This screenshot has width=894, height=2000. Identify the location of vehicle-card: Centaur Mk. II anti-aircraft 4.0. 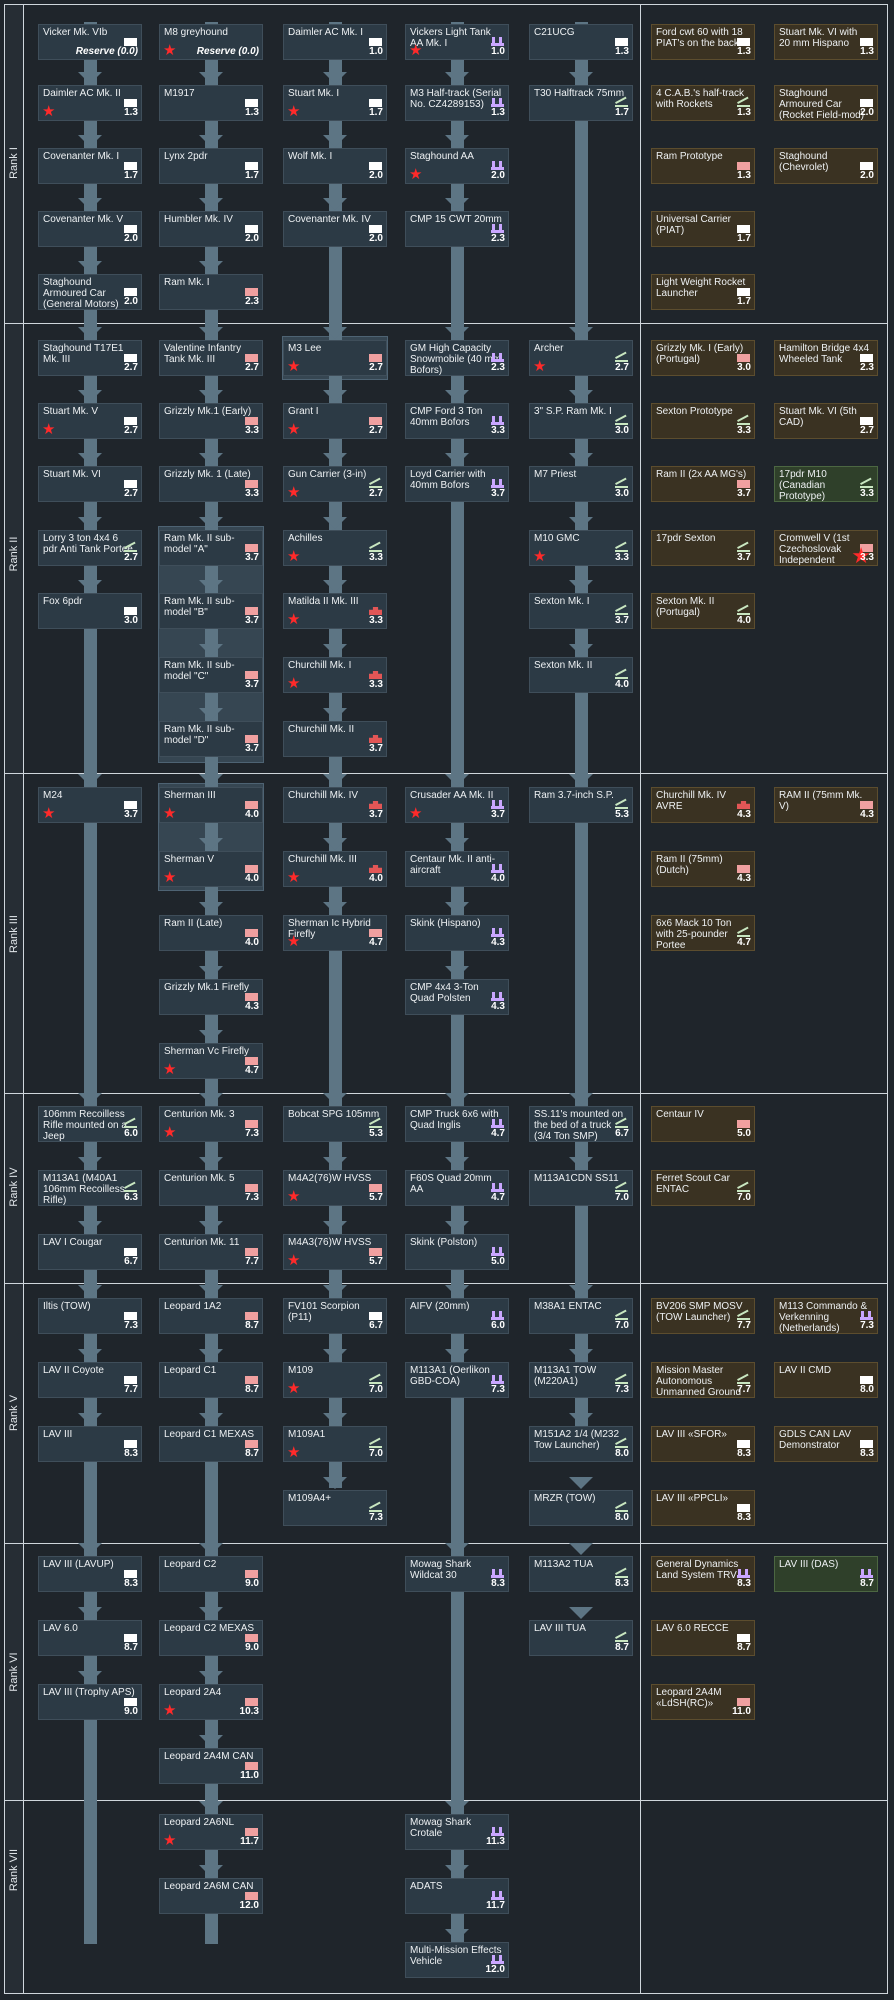
(457, 869).